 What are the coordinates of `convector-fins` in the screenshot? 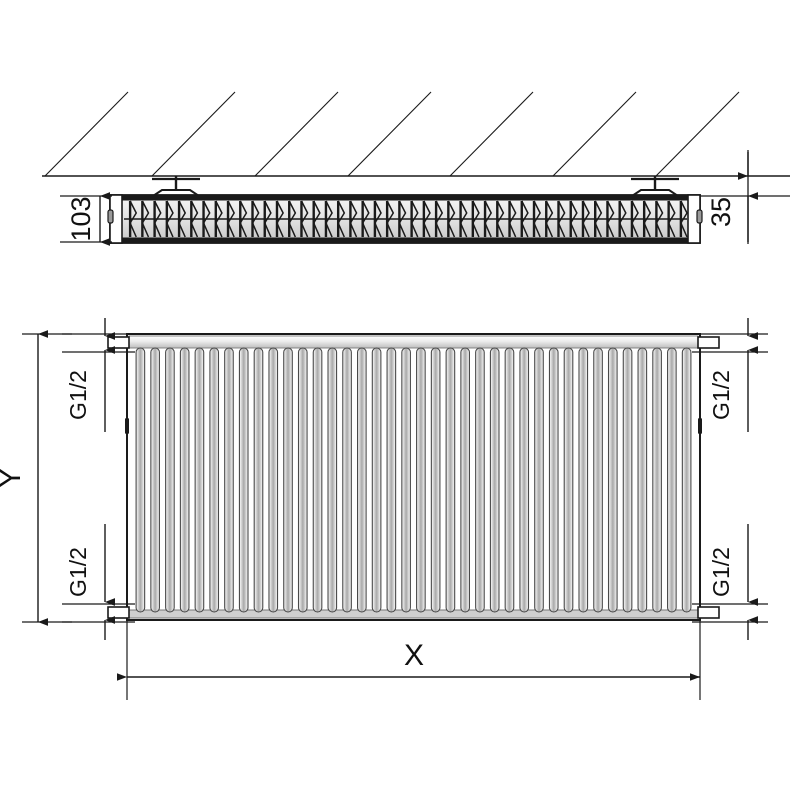 It's located at (406, 219).